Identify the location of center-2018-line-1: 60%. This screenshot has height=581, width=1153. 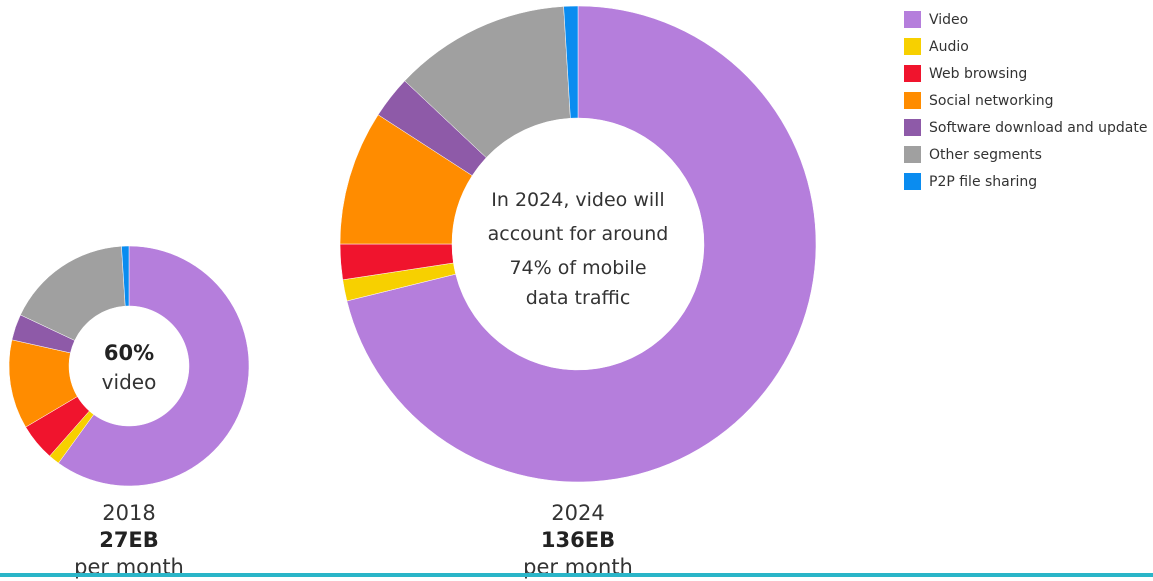
(129, 353).